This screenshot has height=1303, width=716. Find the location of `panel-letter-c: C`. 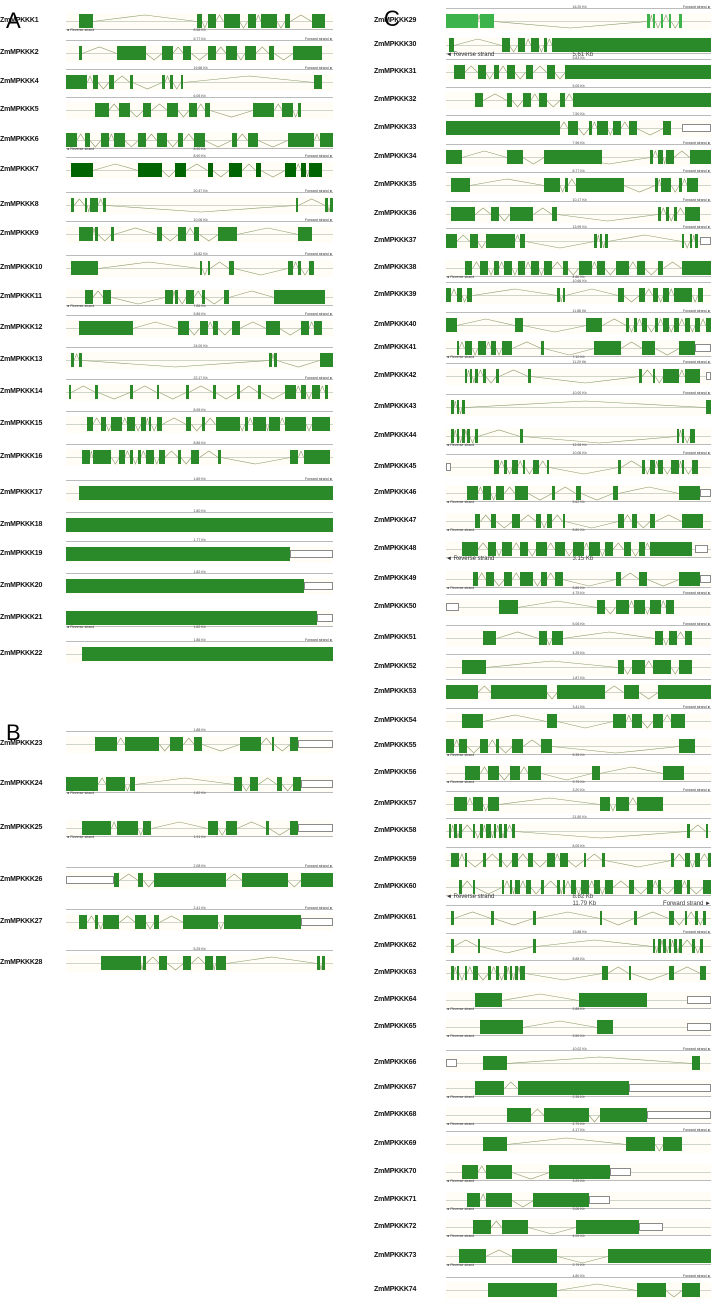

panel-letter-c: C is located at coordinates (392, 18).